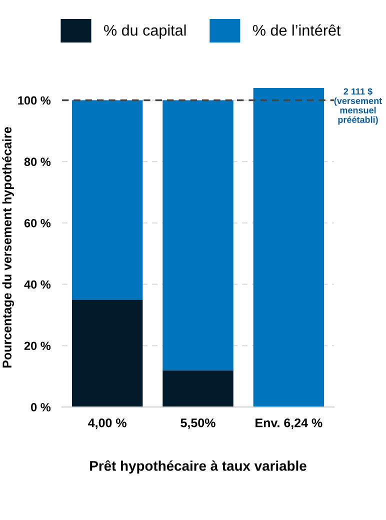 This screenshot has width=386, height=520. I want to click on y-tick-label: 0 %, so click(41, 407).